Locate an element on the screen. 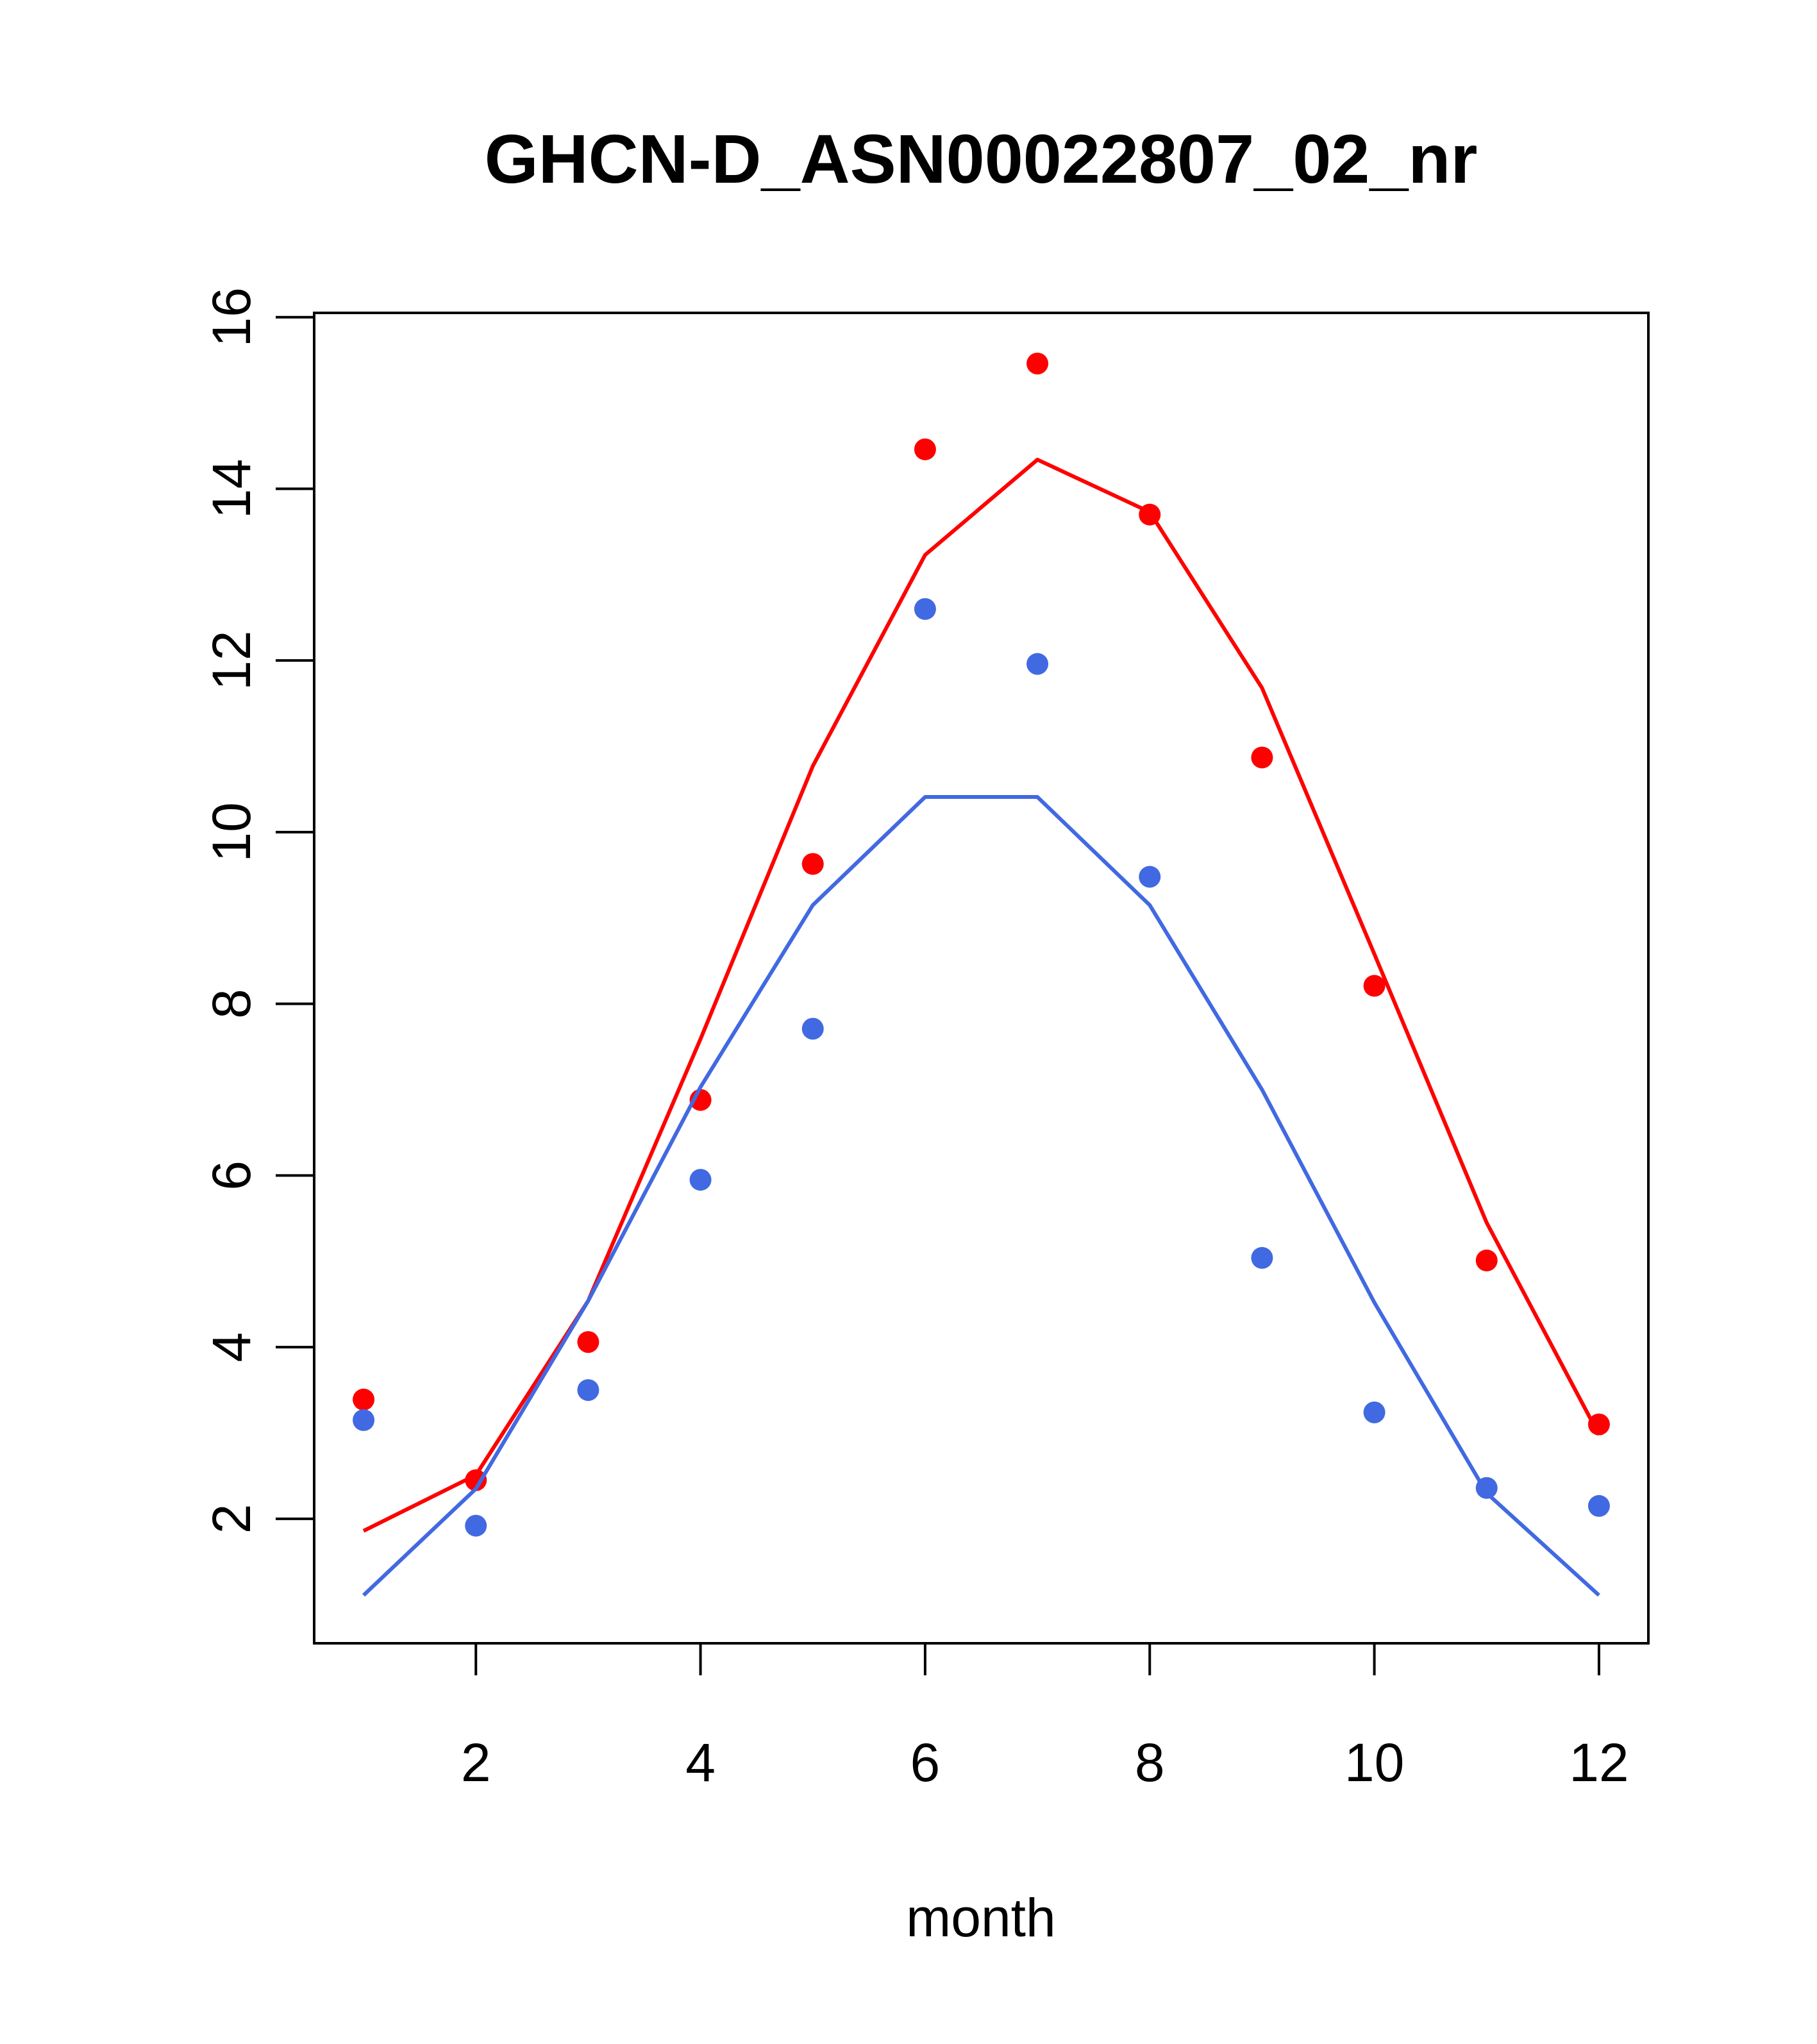  x-tick-label: 2 is located at coordinates (476, 1763).